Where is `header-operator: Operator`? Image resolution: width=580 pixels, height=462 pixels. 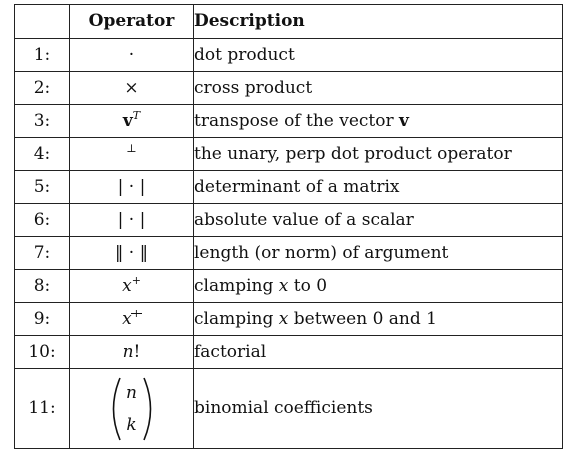
header-operator: Operator is located at coordinates (131, 21).